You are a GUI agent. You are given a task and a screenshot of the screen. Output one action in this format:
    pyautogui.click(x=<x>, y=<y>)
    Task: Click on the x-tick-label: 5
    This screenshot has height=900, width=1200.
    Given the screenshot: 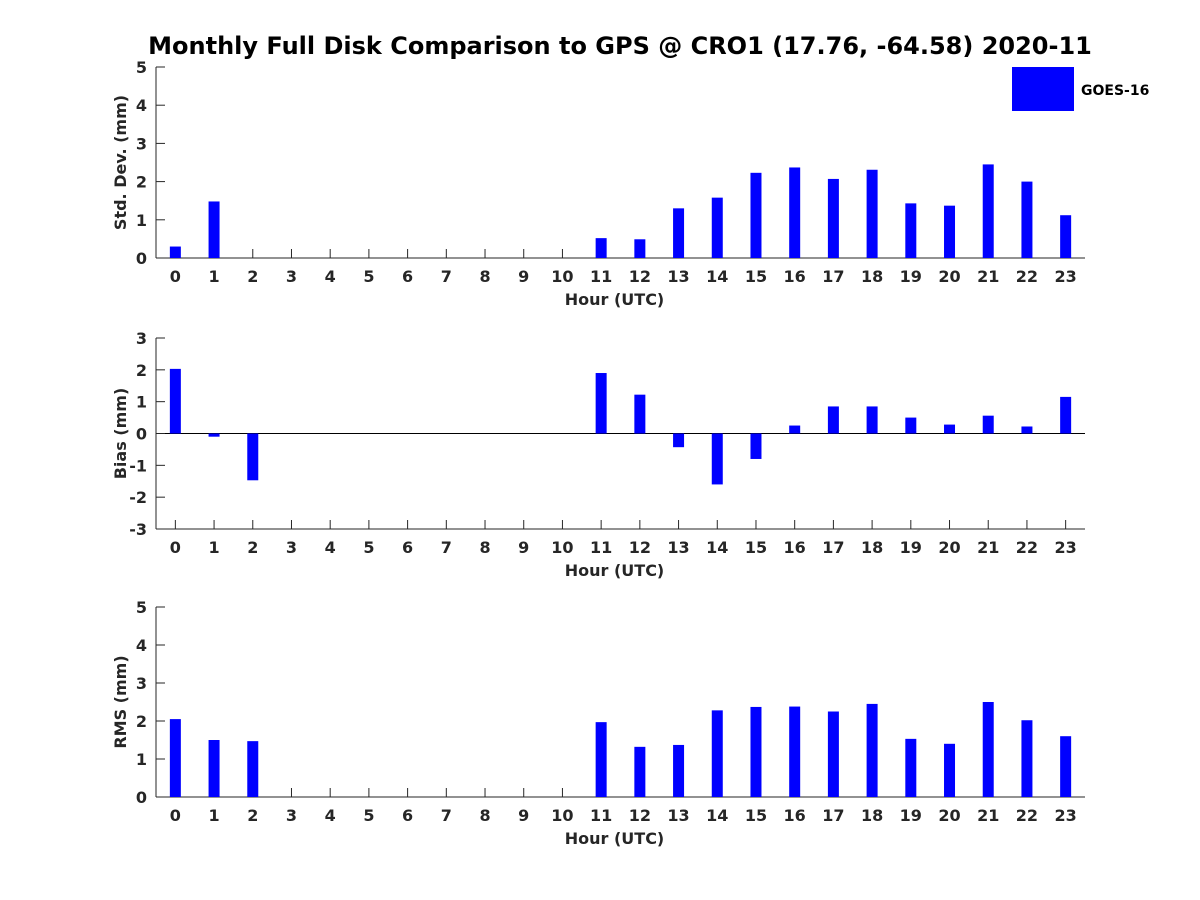 What is the action you would take?
    pyautogui.click(x=368, y=547)
    